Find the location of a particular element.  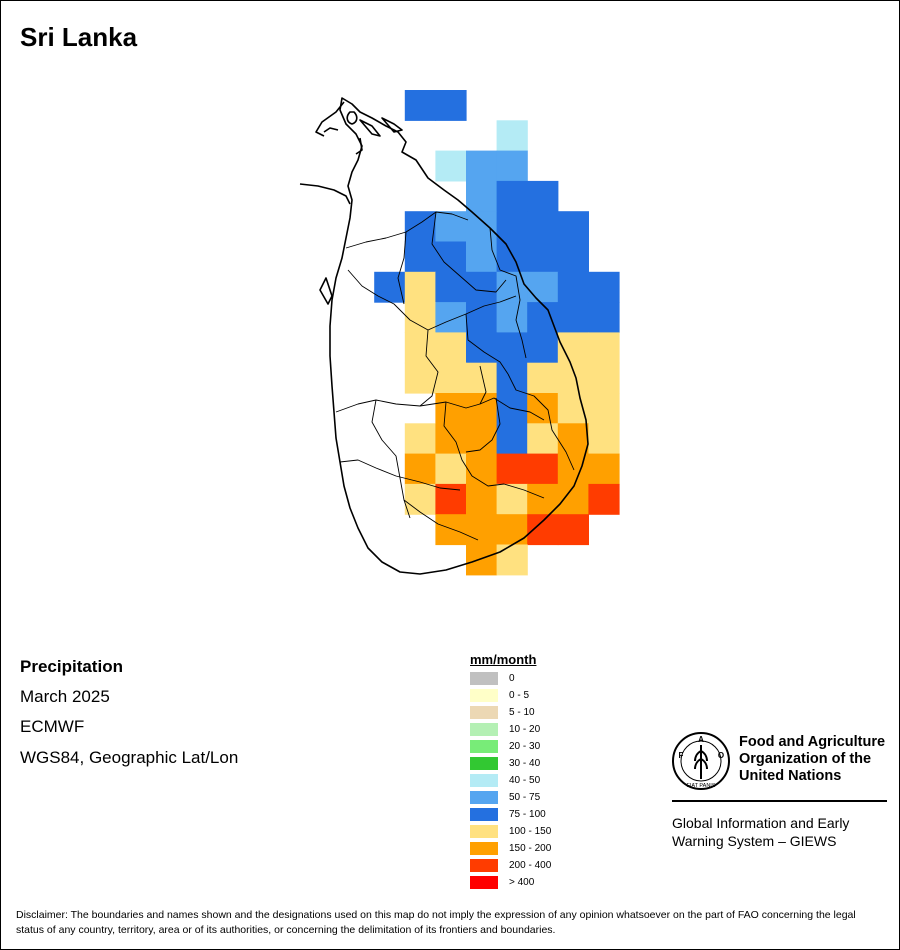

precipitation-grid is located at coordinates (497, 333).